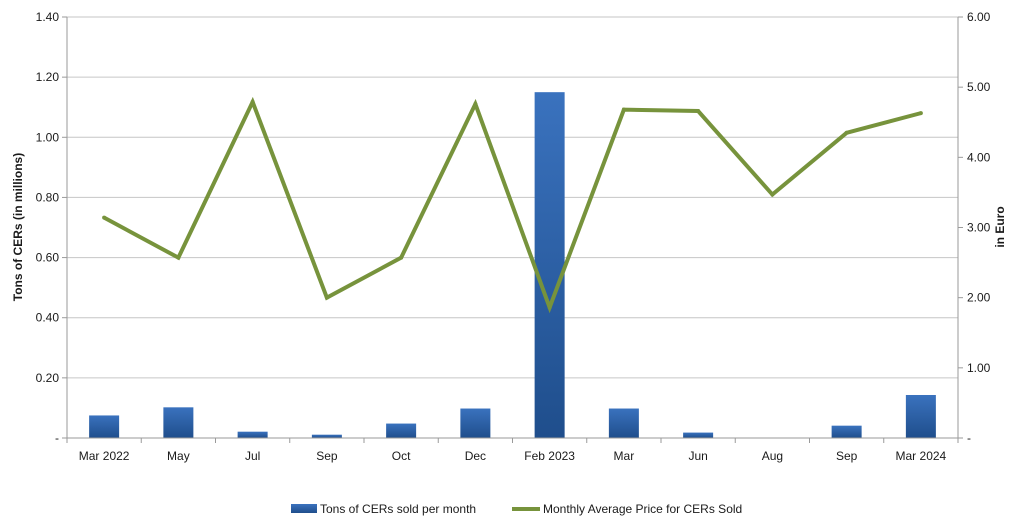 Image resolution: width=1021 pixels, height=522 pixels. What do you see at coordinates (979, 228) in the screenshot?
I see `y2-tick-label: 3.00` at bounding box center [979, 228].